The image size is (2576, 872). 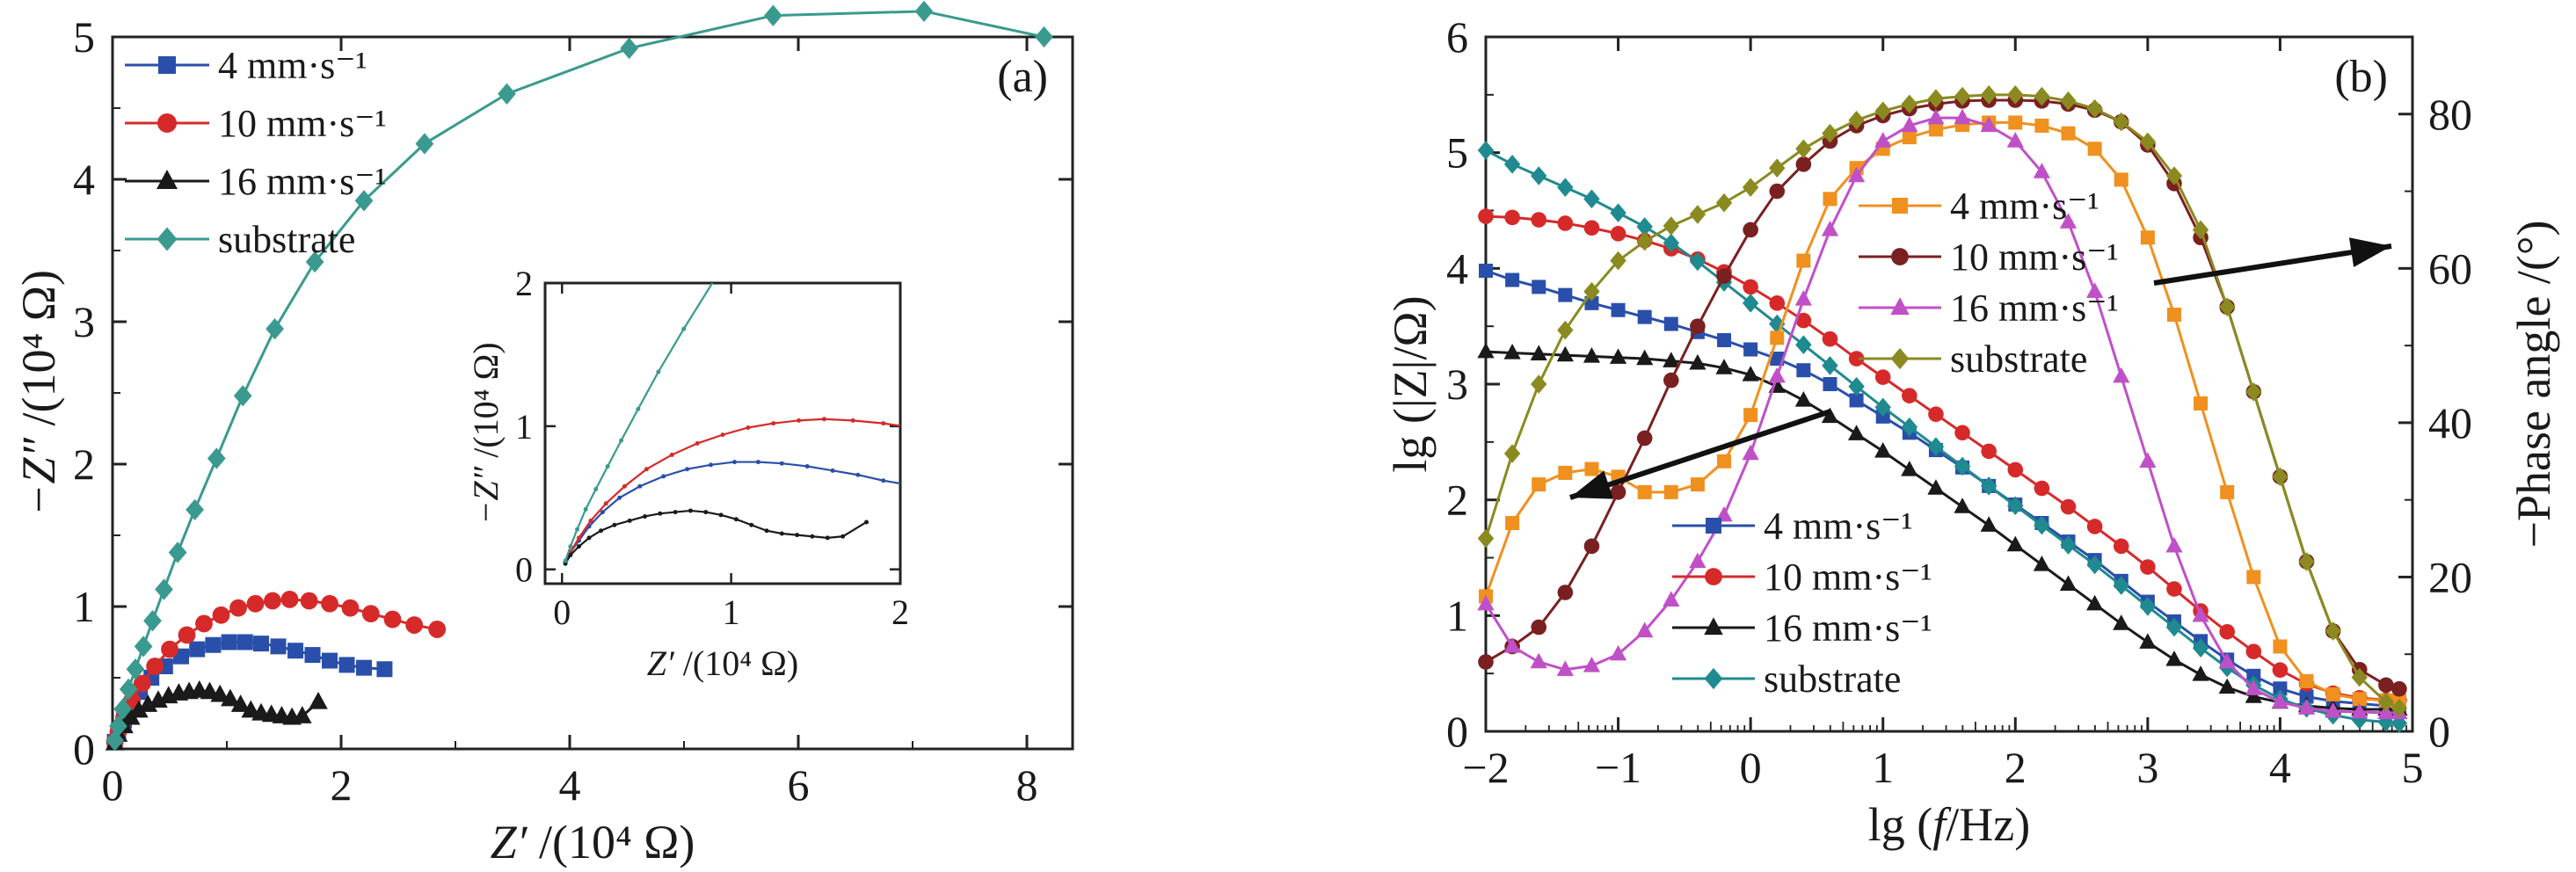 I want to click on magnitude-legend-label: substrate, so click(x=1832, y=680).